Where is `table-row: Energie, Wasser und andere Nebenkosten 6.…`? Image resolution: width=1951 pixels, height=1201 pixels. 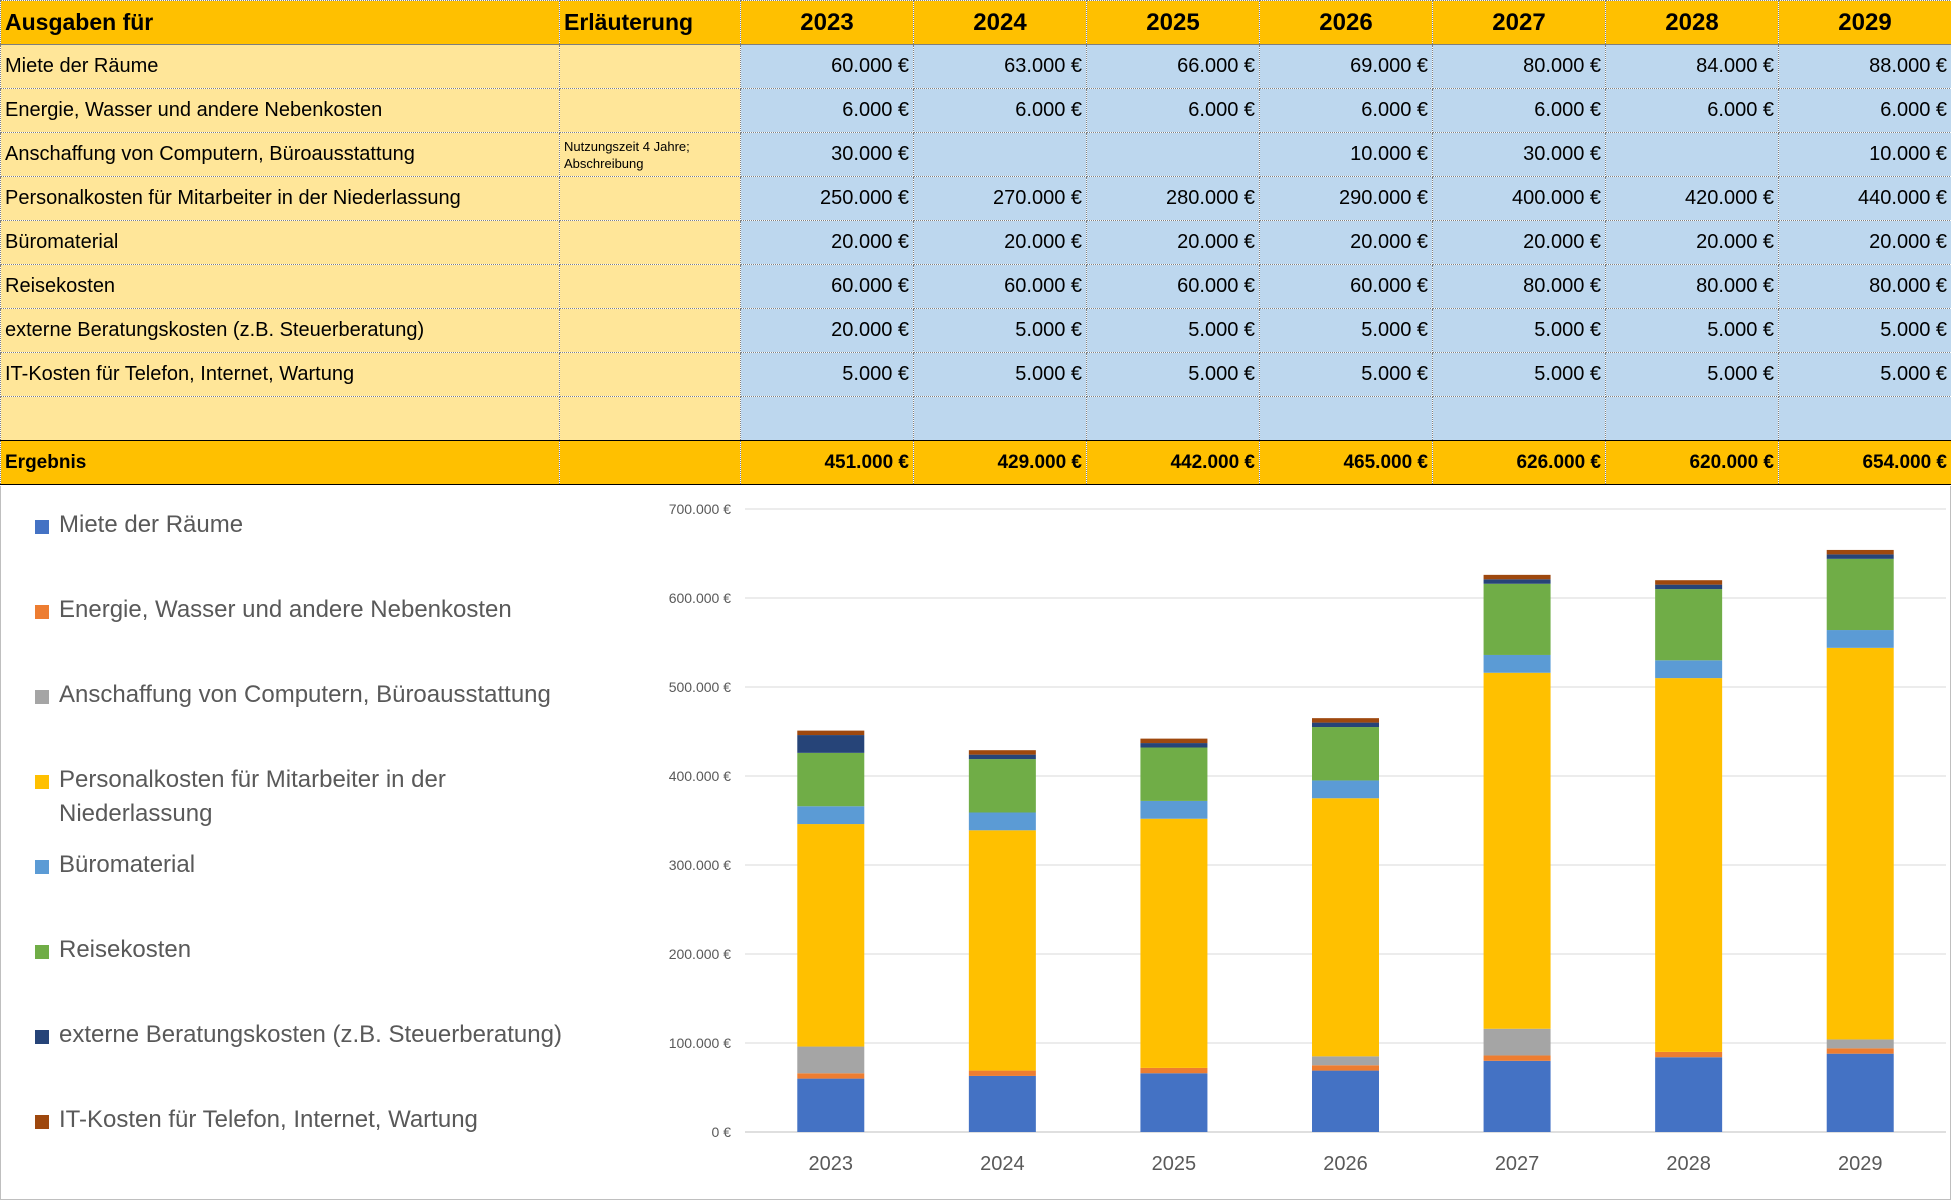 table-row: Energie, Wasser und andere Nebenkosten 6.… is located at coordinates (975, 110).